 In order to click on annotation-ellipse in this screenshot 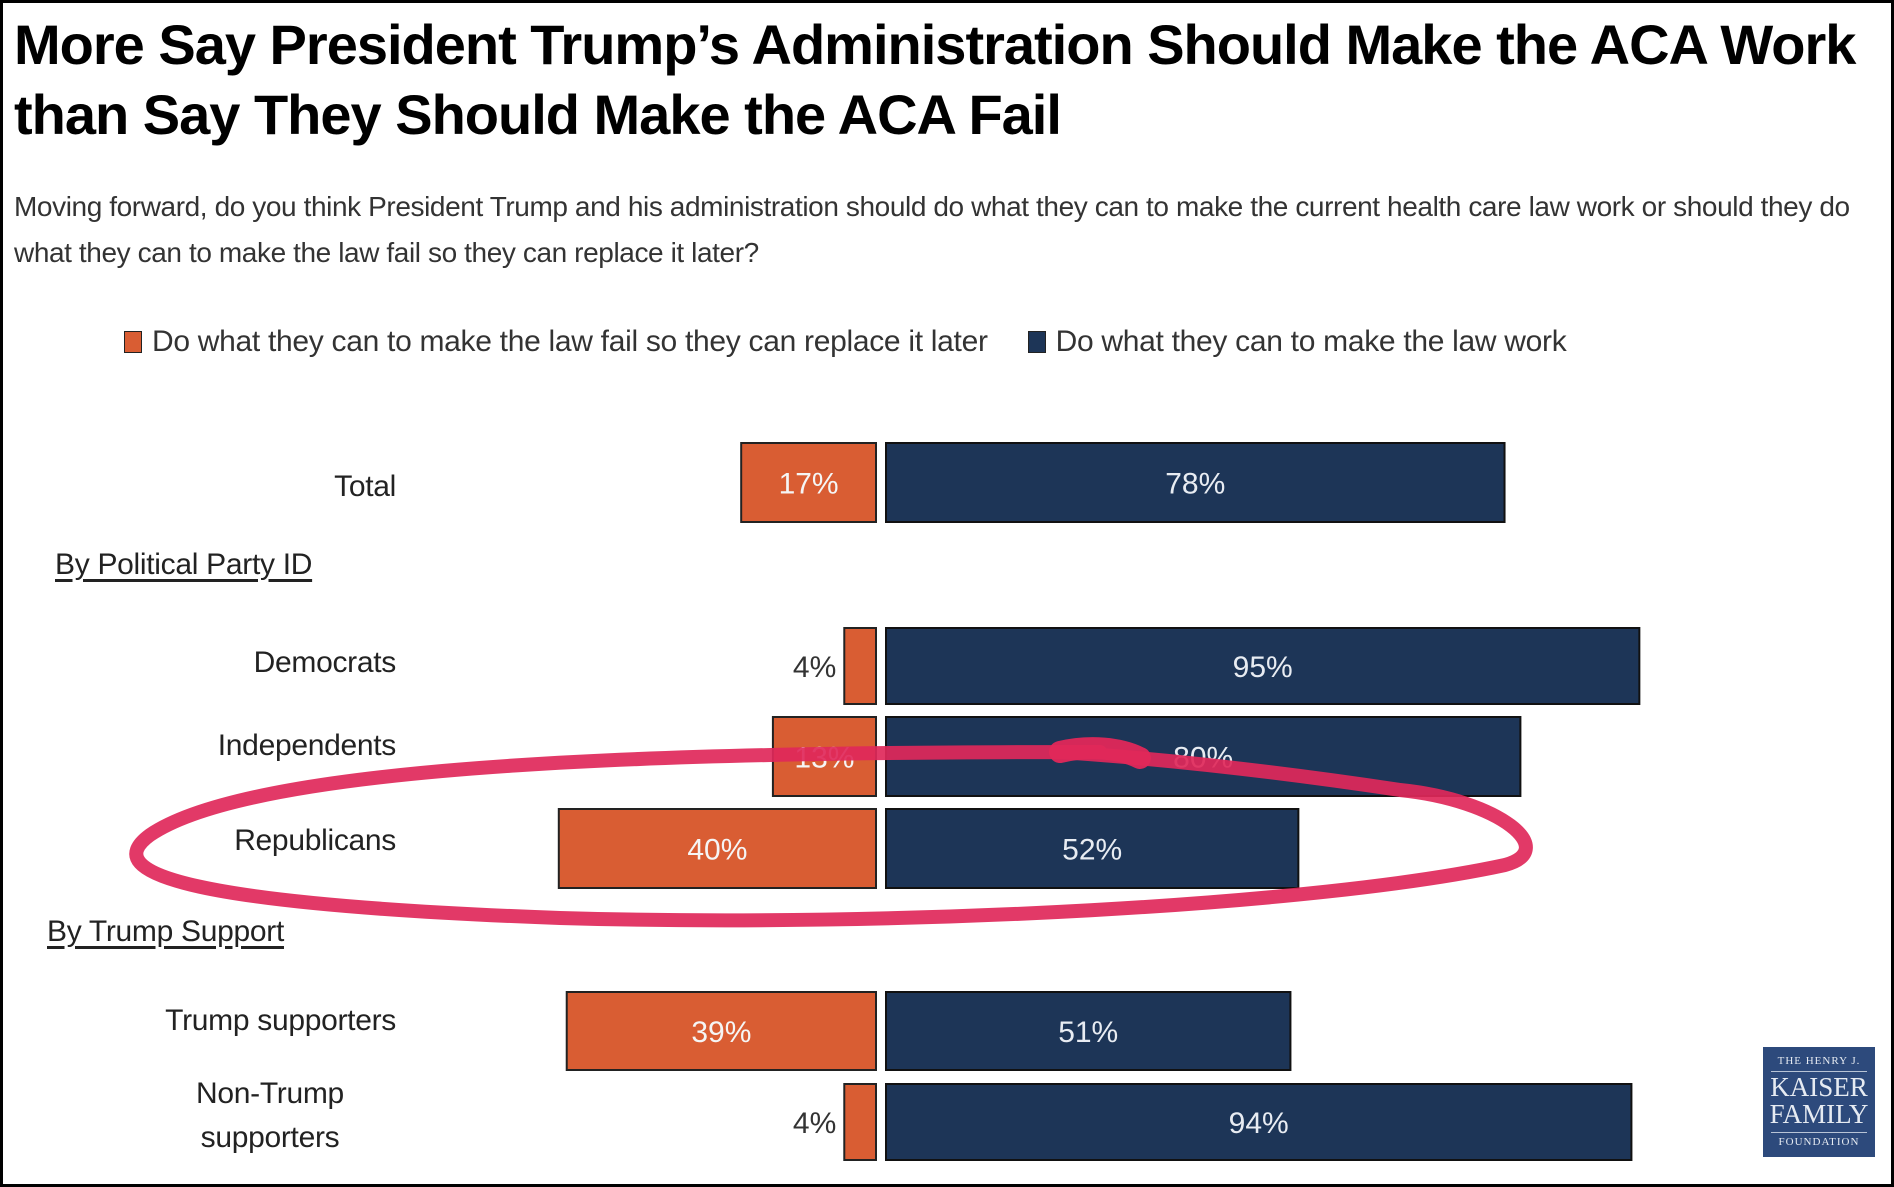, I will do `click(831, 832)`.